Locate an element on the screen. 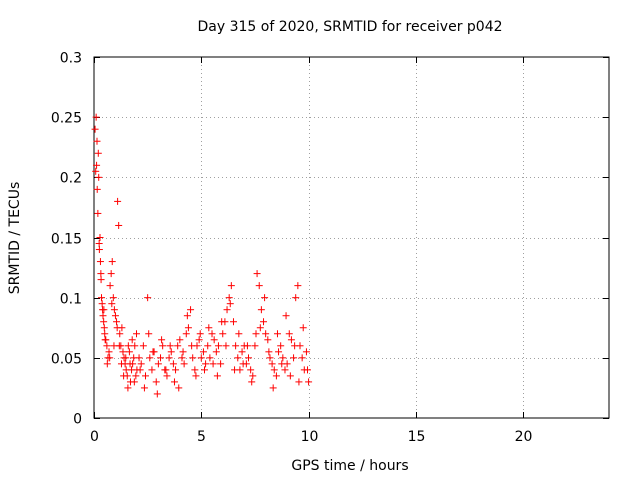  y-tick-label: 0.3 is located at coordinates (71, 59).